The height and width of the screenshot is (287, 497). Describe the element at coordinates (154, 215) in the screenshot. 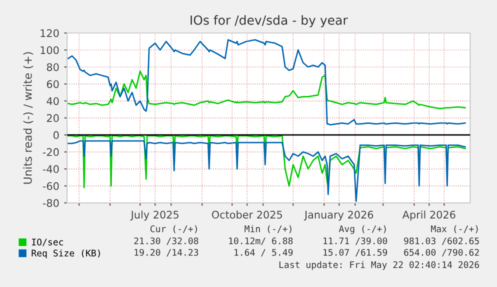

I see `x-tick-label: July 2025` at that location.